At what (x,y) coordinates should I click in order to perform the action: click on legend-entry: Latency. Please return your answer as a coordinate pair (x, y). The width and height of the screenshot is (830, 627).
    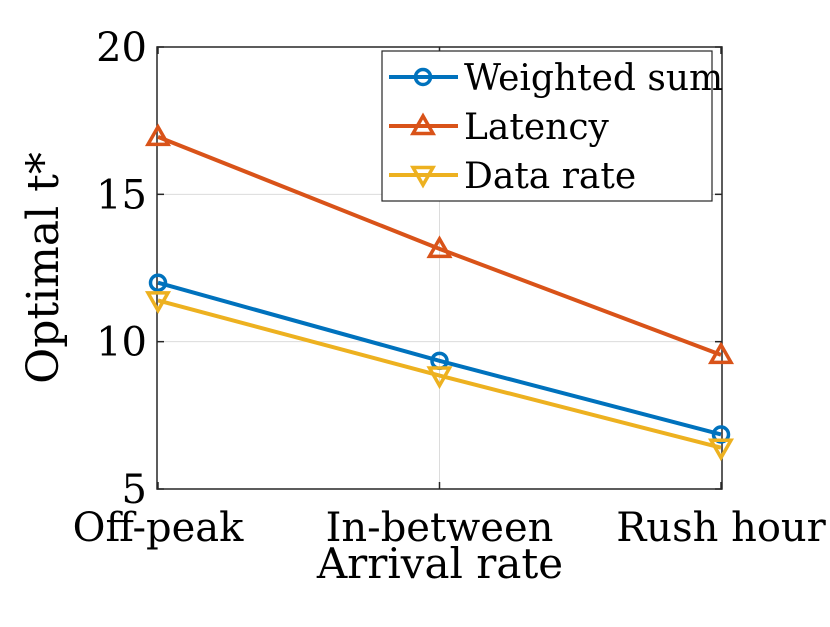
    Looking at the image, I should click on (499, 127).